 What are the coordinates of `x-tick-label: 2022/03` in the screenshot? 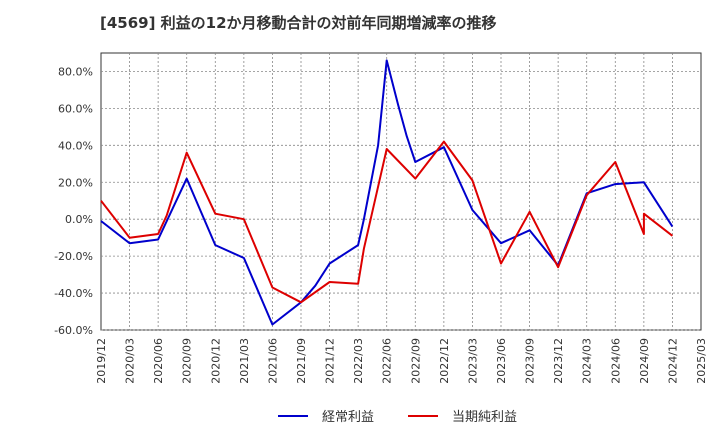 It's located at (358, 361).